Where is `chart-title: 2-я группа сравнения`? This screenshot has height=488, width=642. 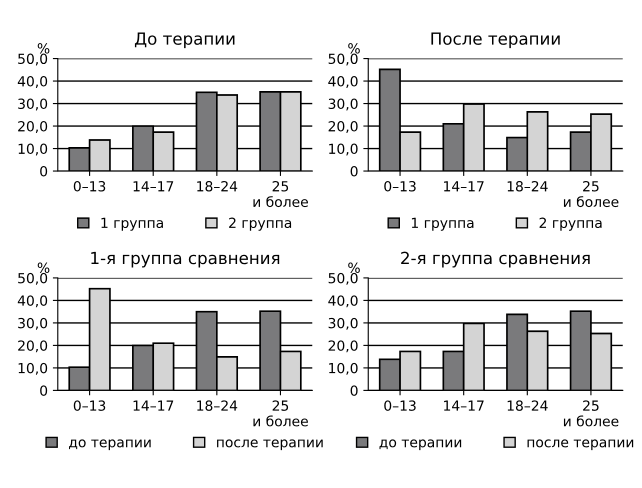 chart-title: 2-я группа сравнения is located at coordinates (495, 260).